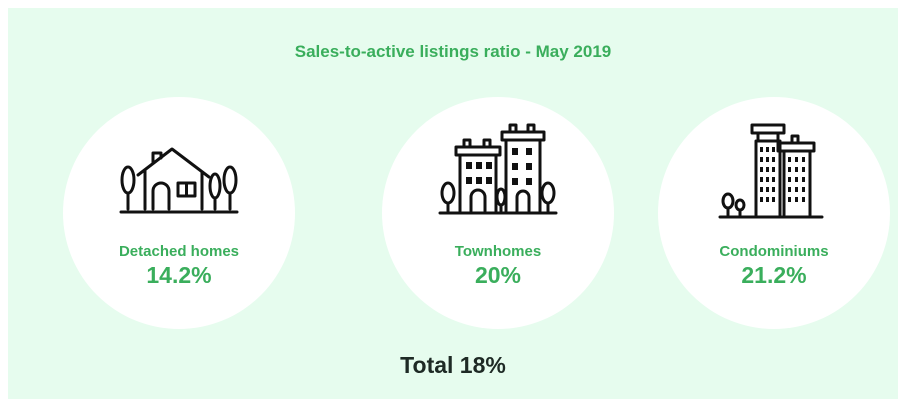  I want to click on townhouse-buildings-icon, so click(498, 169).